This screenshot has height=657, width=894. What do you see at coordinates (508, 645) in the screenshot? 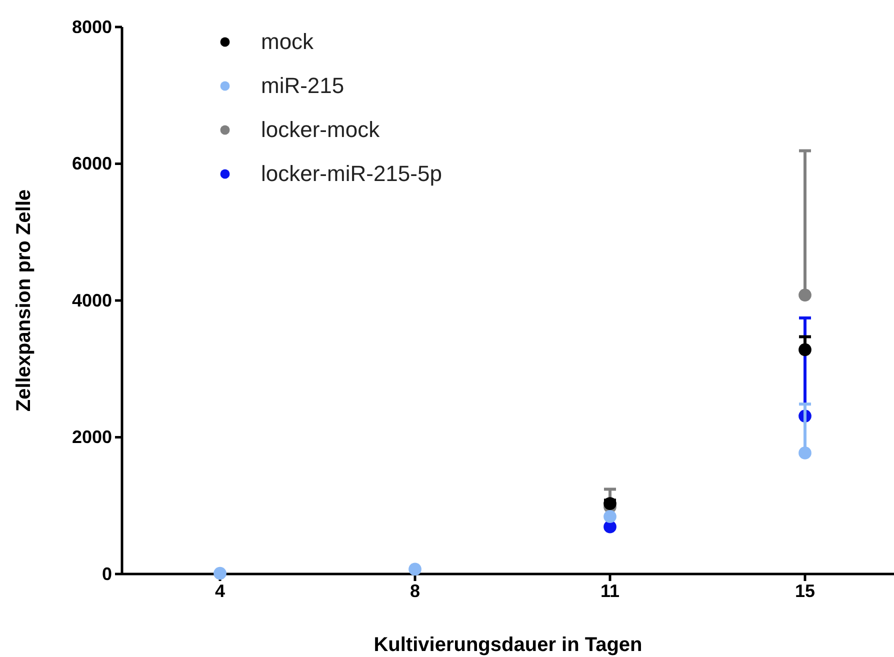
I see `x-axis-title: Kultivierungsdauer in Tagen` at bounding box center [508, 645].